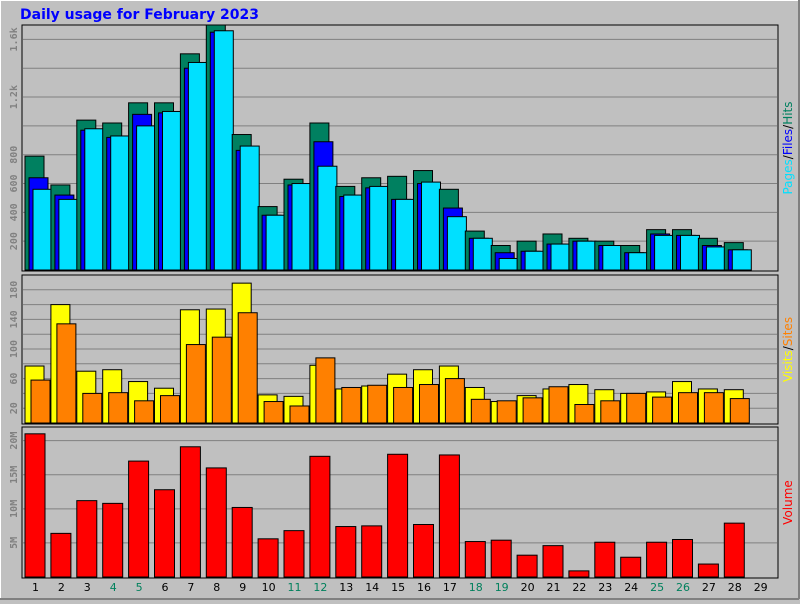 The image size is (800, 604). I want to click on y-tick-label: 20M, so click(14, 441).